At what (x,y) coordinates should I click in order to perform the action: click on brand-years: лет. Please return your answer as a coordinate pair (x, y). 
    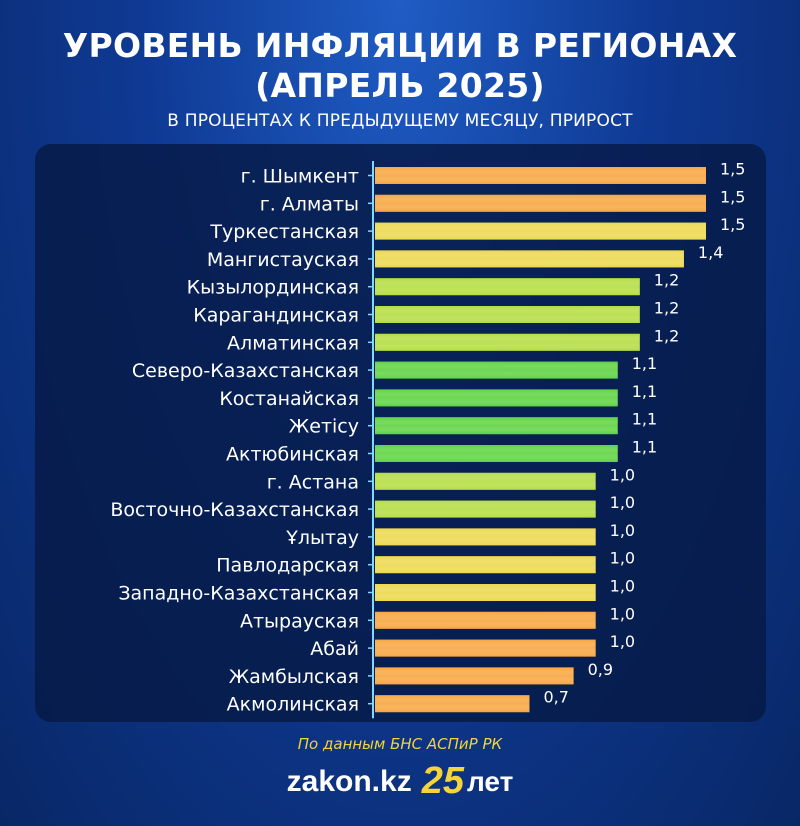
    Looking at the image, I should click on (490, 781).